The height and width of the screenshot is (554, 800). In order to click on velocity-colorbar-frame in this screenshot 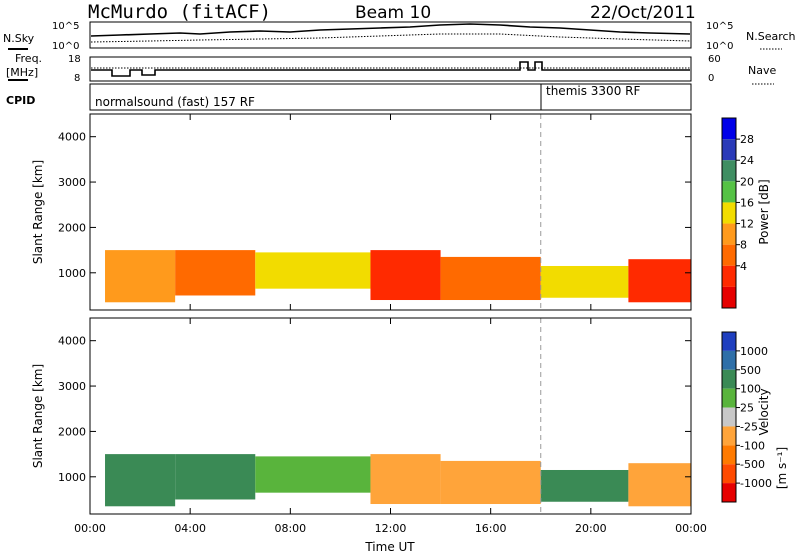, I will do `click(729, 417)`.